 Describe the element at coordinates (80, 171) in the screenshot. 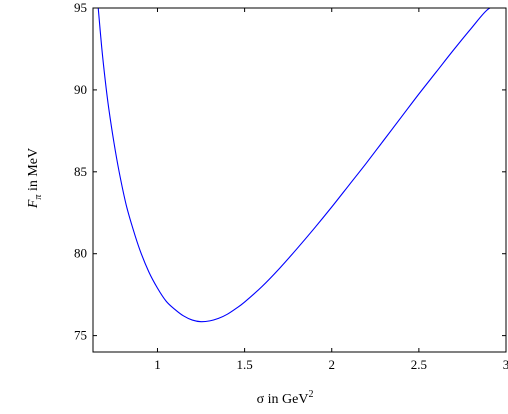

I see `y-tick-label: 85` at that location.